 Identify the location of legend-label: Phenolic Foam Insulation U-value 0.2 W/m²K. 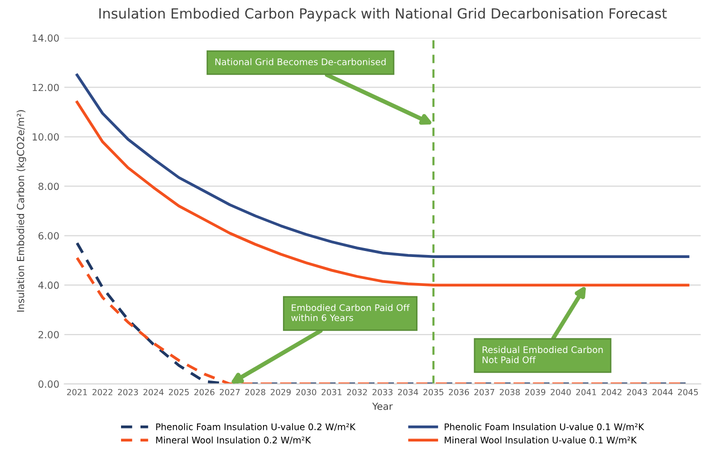
(256, 427).